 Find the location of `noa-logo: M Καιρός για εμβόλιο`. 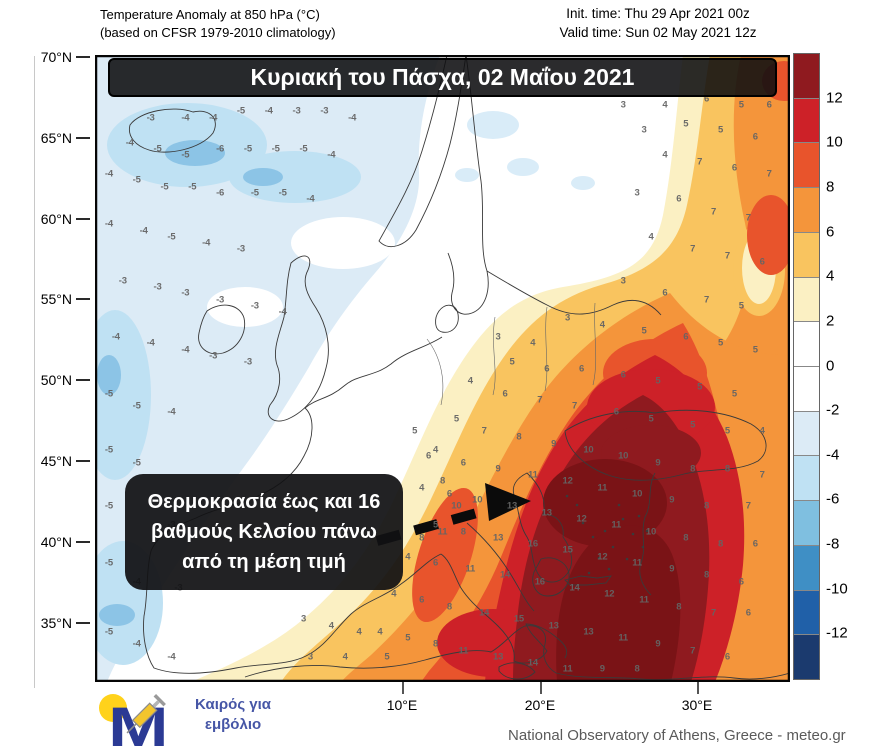

noa-logo: M Καιρός για εμβόλιο is located at coordinates (210, 719).